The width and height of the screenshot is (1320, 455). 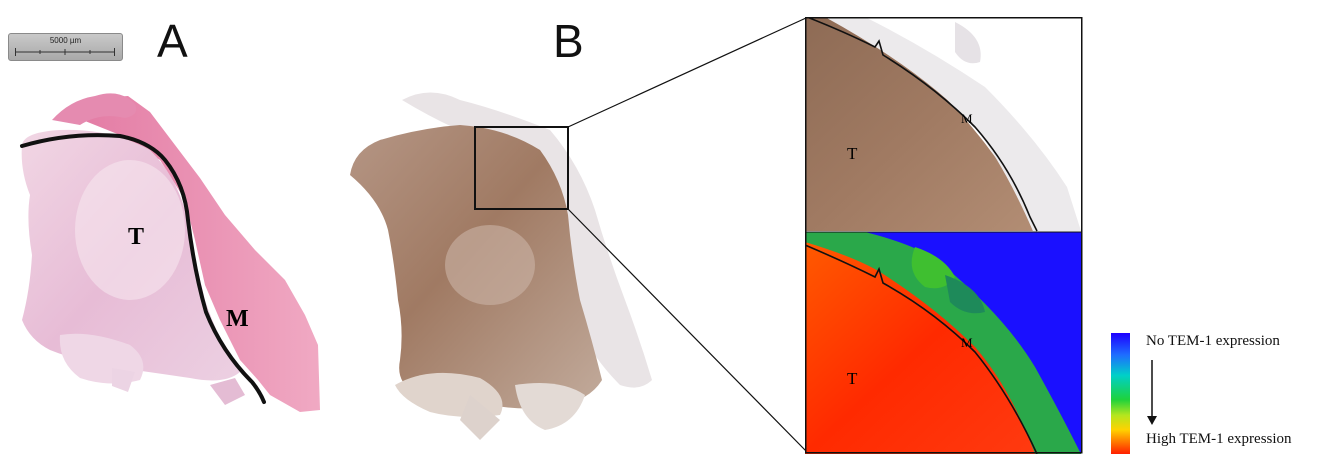 What do you see at coordinates (136, 237) in the screenshot?
I see `tumor-label-a: T` at bounding box center [136, 237].